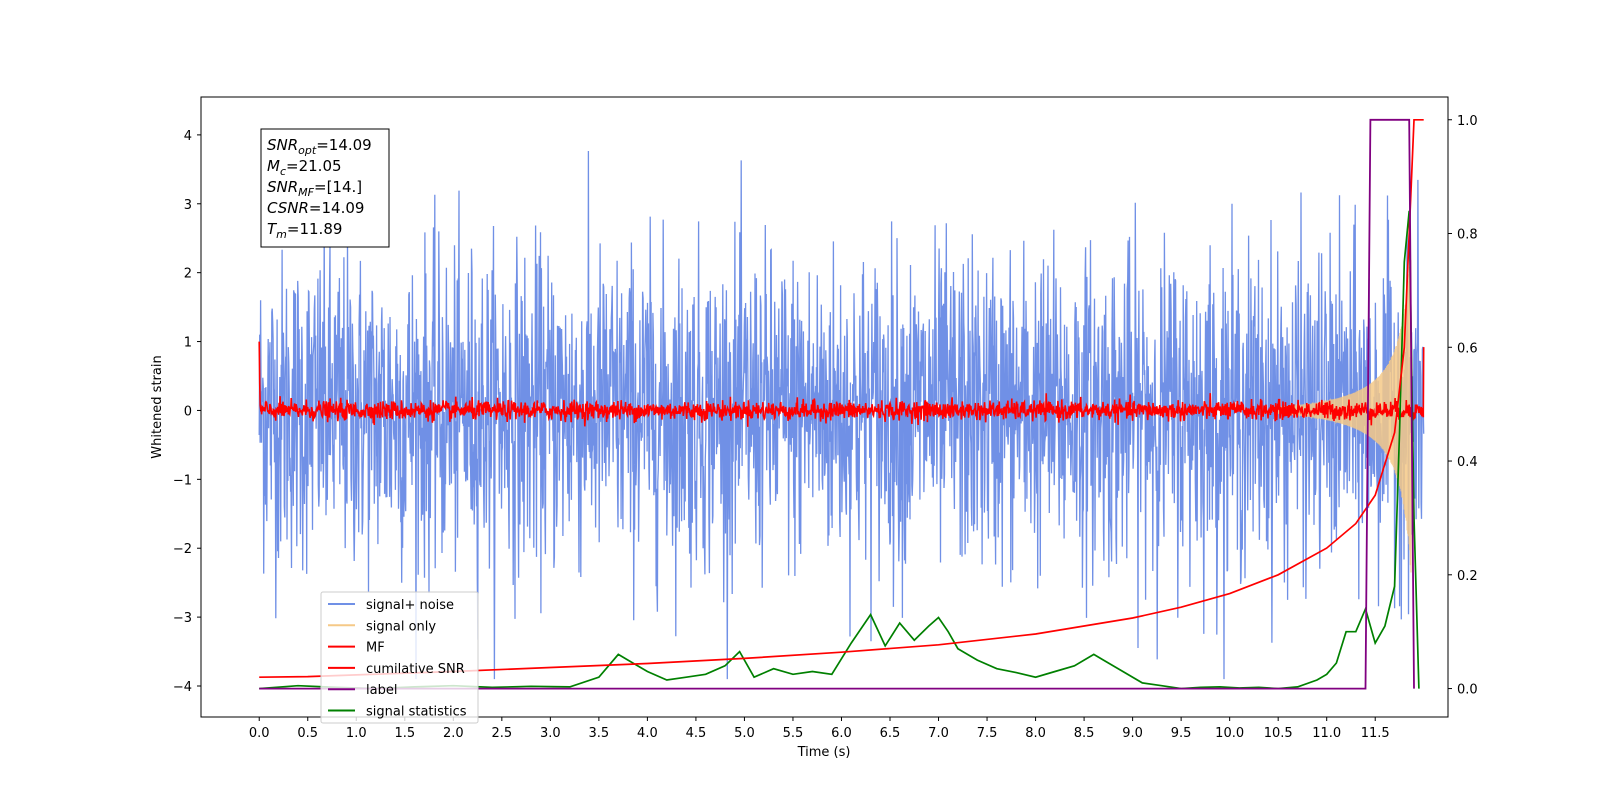 Image resolution: width=1600 pixels, height=800 pixels. I want to click on x-tick-label-9: 4.5, so click(696, 733).